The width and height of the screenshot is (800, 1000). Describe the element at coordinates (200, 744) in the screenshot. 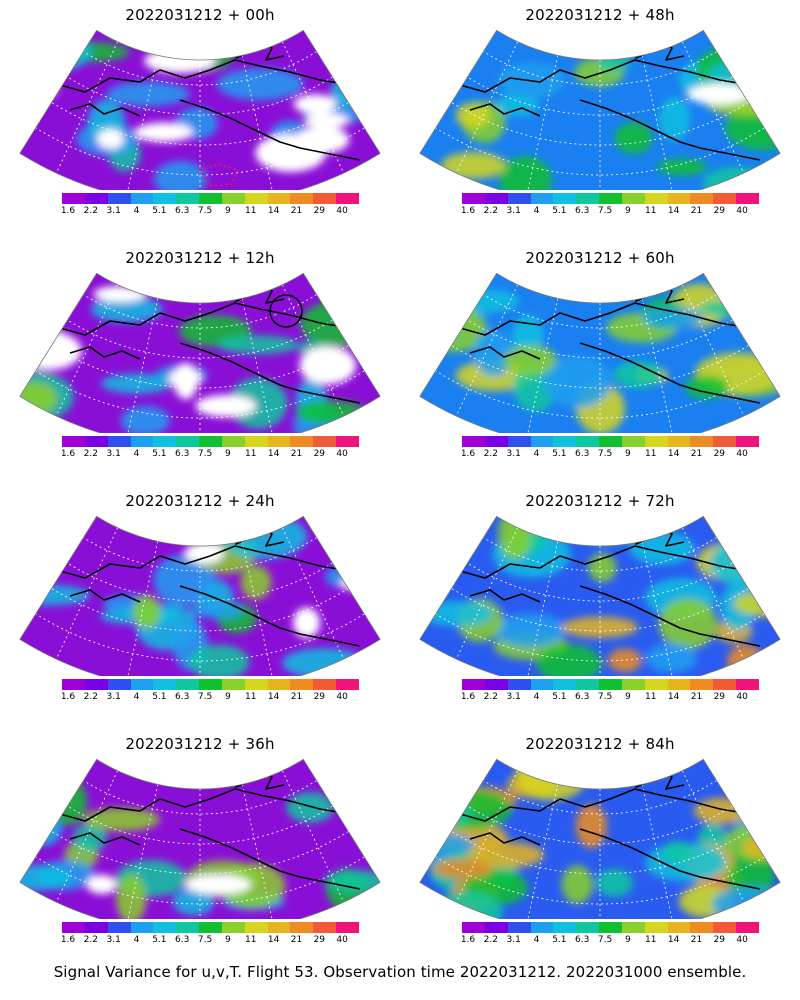

I see `panel-title: 2022031212 + 36h` at that location.